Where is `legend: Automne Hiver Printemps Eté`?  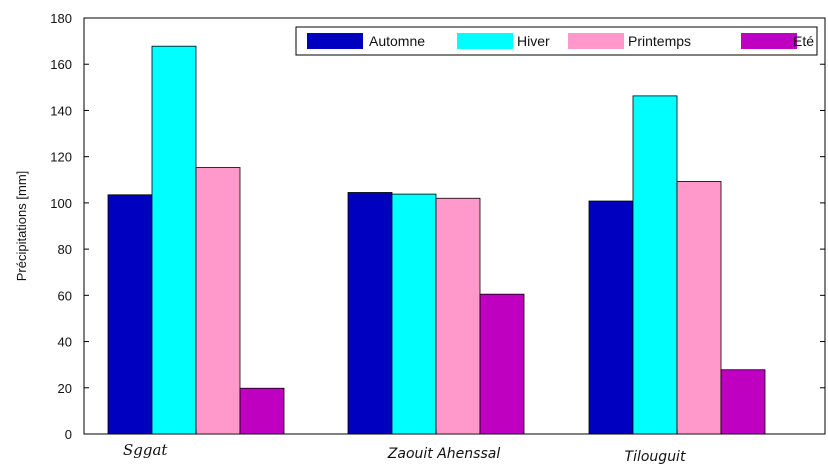
legend: Automne Hiver Printemps Eté is located at coordinates (556, 41).